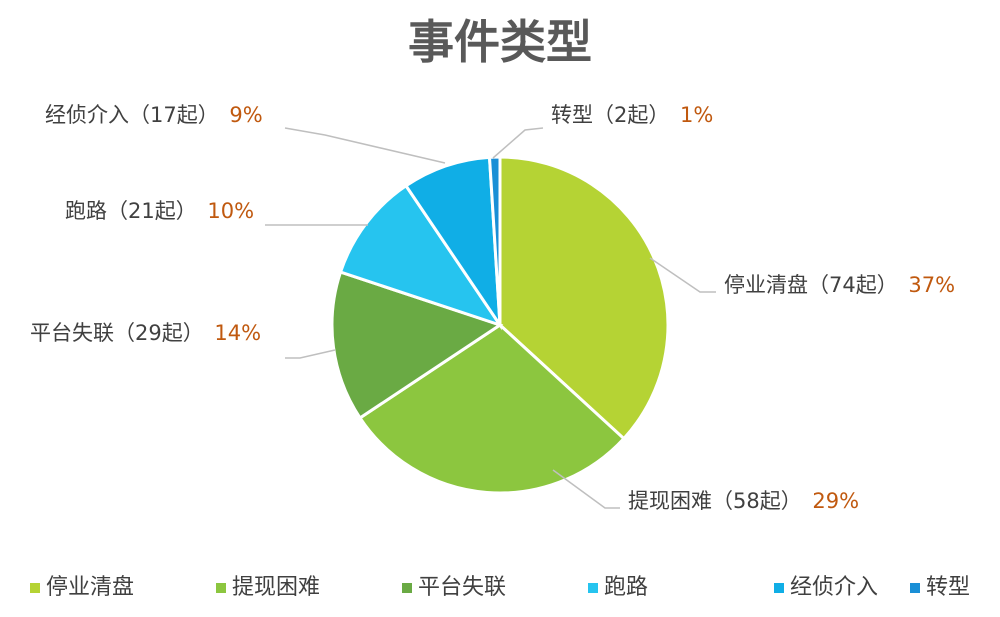 The image size is (1000, 617). I want to click on slice-label-text: 平台失联（29起）, so click(120, 333).